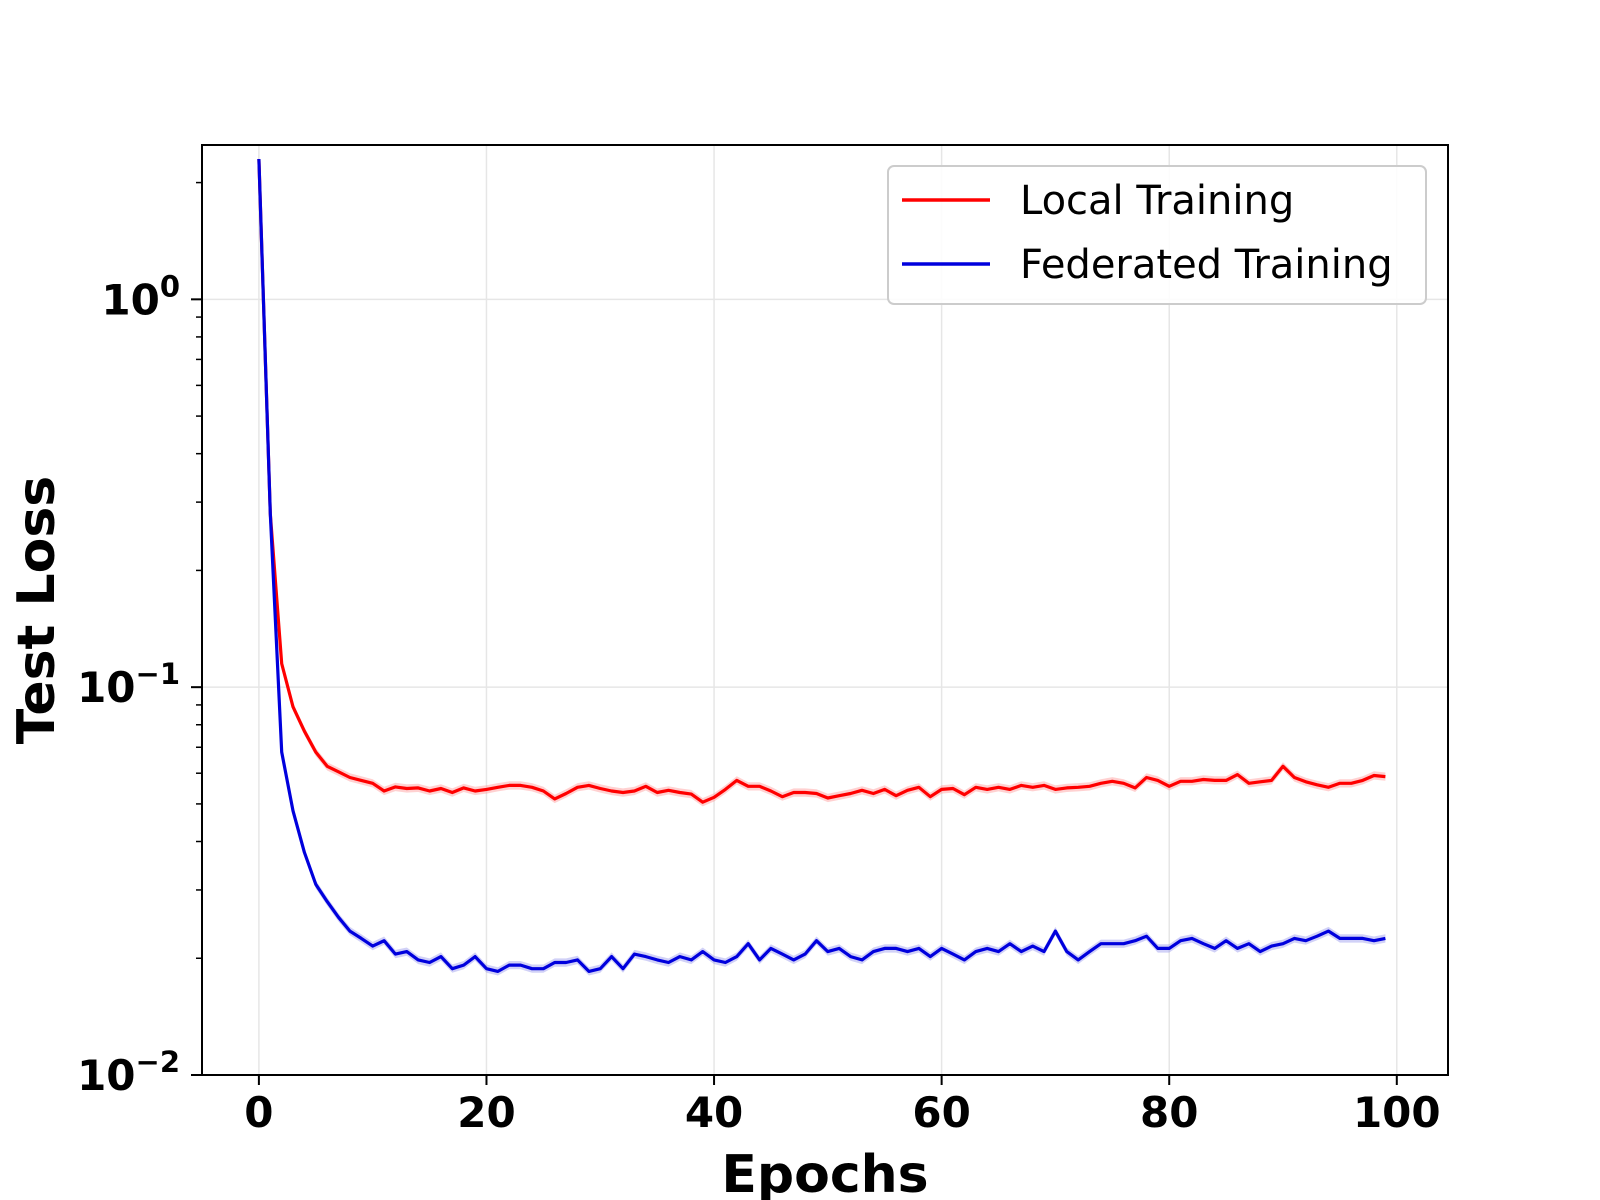 Image resolution: width=1600 pixels, height=1200 pixels. I want to click on x-tick-label: 80, so click(1169, 1112).